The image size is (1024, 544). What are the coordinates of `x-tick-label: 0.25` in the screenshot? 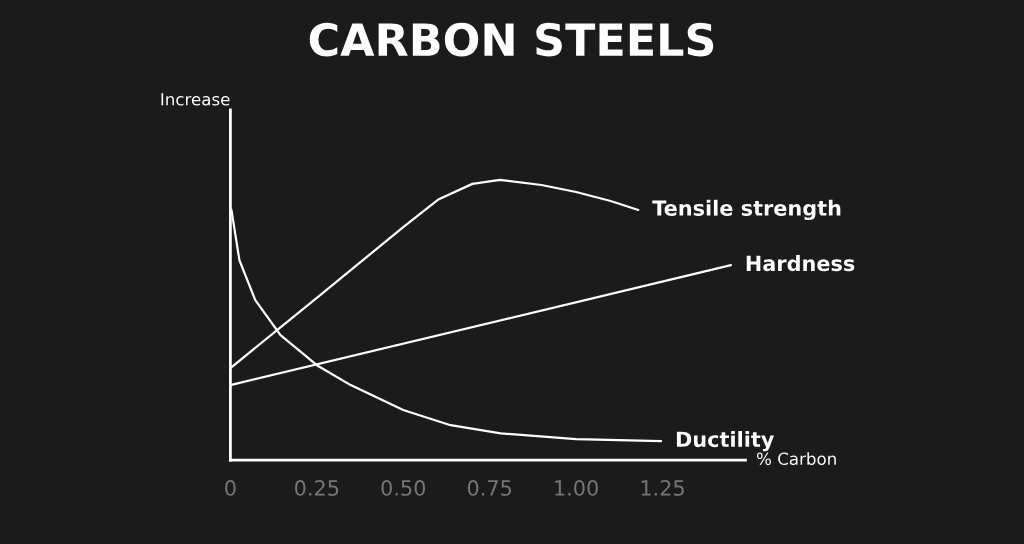 It's located at (317, 488).